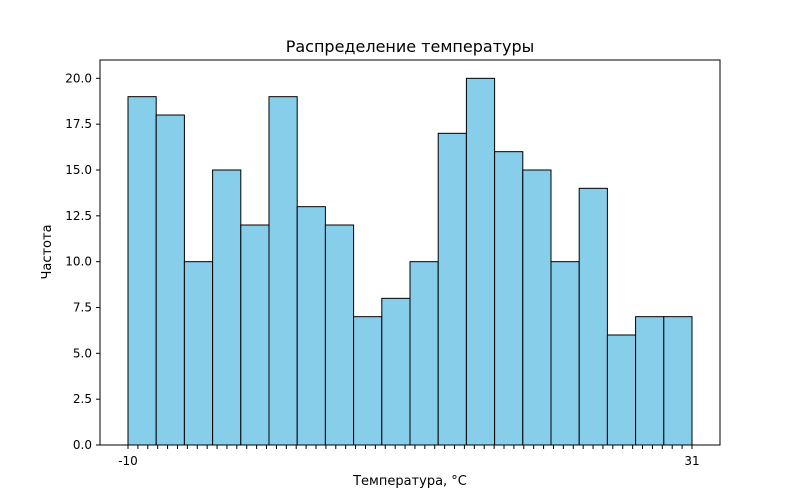 This screenshot has width=800, height=500. Describe the element at coordinates (82, 445) in the screenshot. I see `y-tick-label: 0.0` at that location.